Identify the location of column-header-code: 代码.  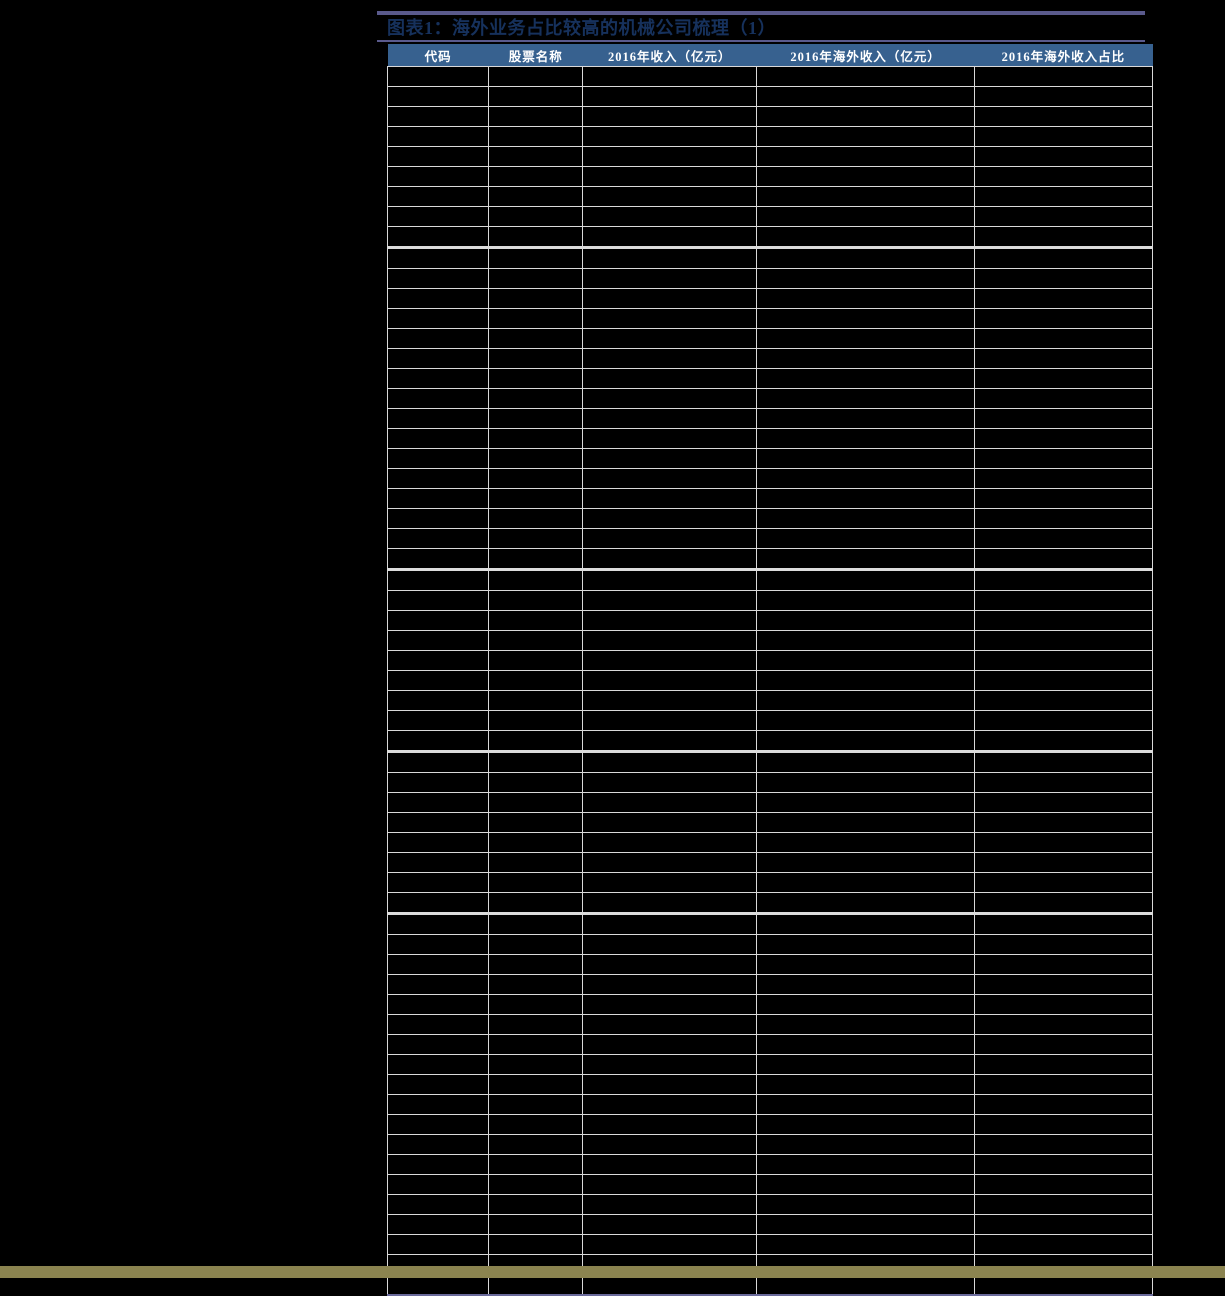
(438, 55).